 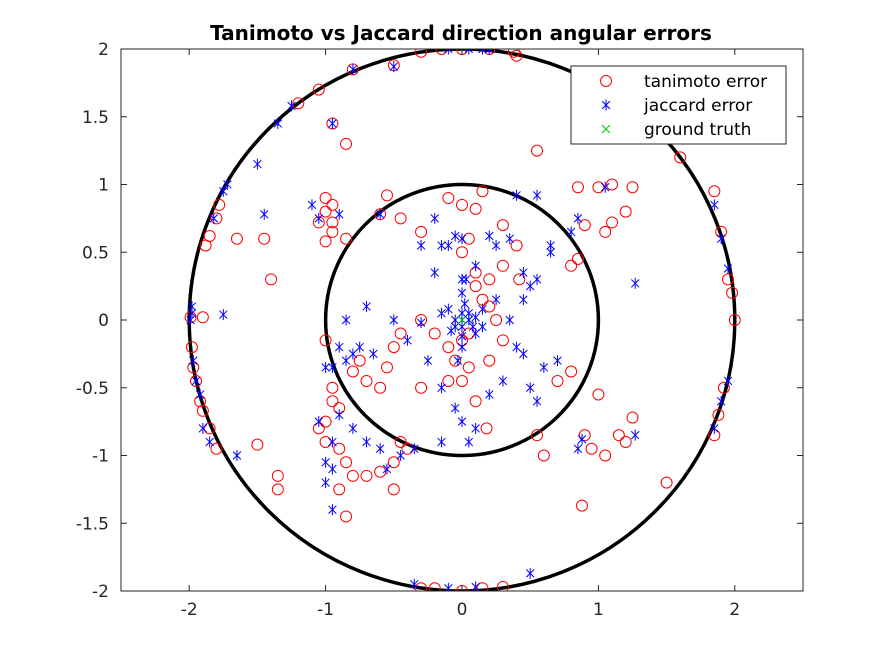 What do you see at coordinates (734, 610) in the screenshot?
I see `x-tick-label: 2` at bounding box center [734, 610].